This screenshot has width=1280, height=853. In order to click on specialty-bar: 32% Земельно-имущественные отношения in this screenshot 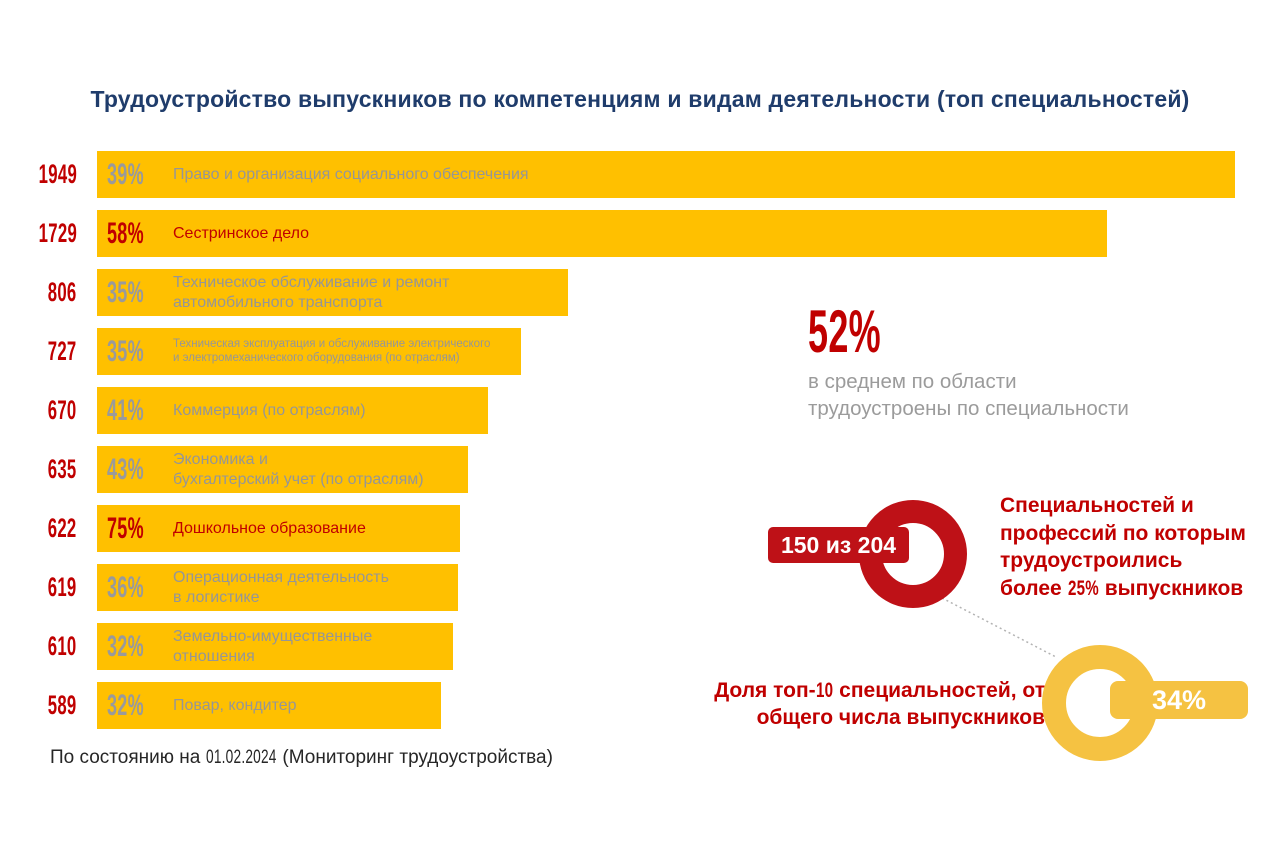, I will do `click(275, 646)`.